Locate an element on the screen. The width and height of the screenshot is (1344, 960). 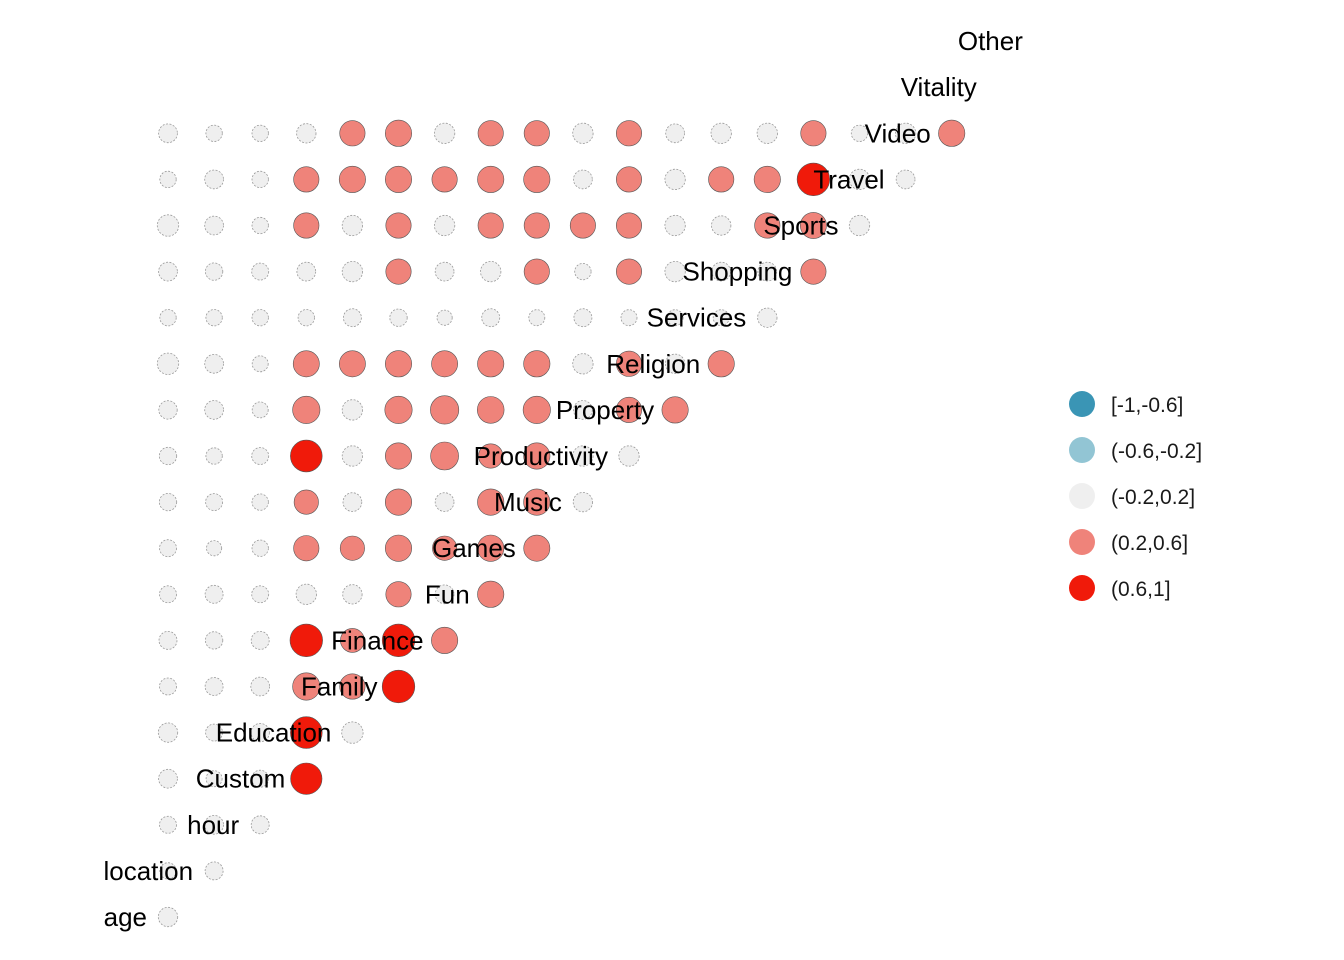
dot-Music-Finance is located at coordinates (444, 502).